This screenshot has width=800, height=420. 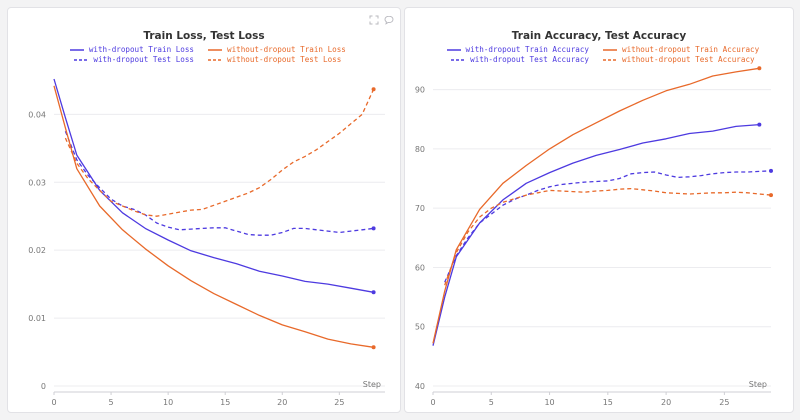 I want to click on comment-icon, so click(x=389, y=20).